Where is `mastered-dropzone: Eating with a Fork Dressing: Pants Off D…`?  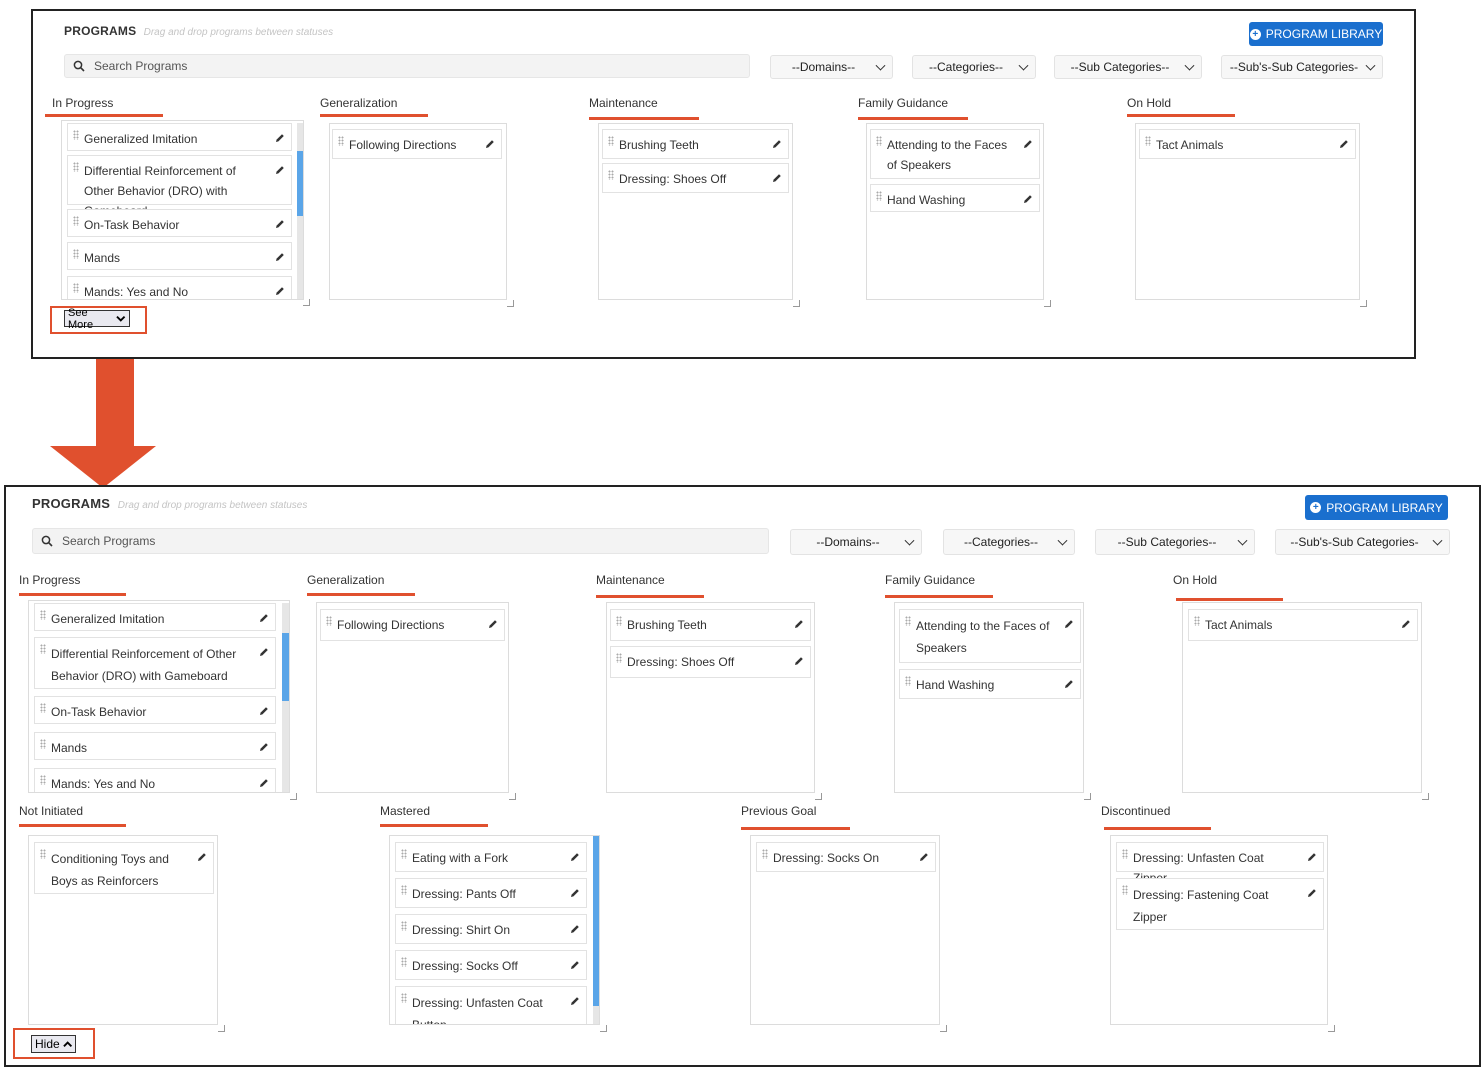
mastered-dropzone: Eating with a Fork Dressing: Pants Off D… is located at coordinates (494, 930).